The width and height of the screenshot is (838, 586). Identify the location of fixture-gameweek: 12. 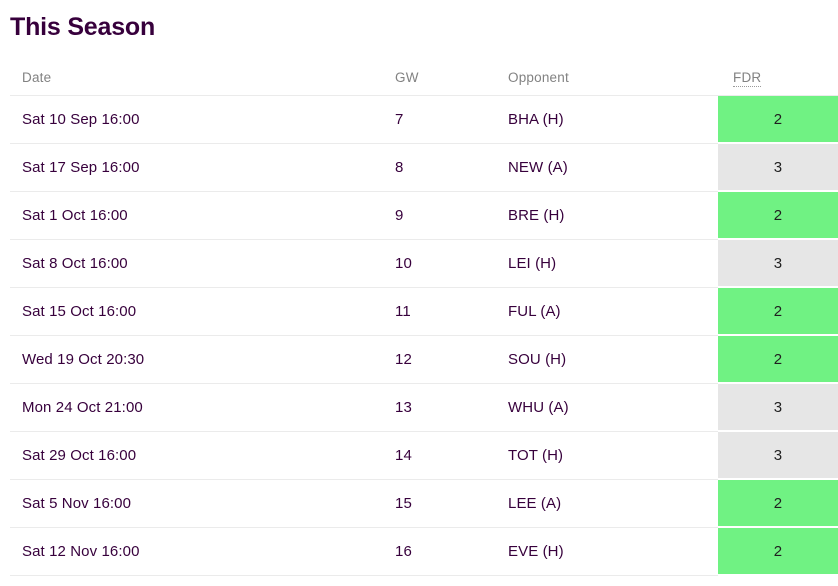
(439, 360).